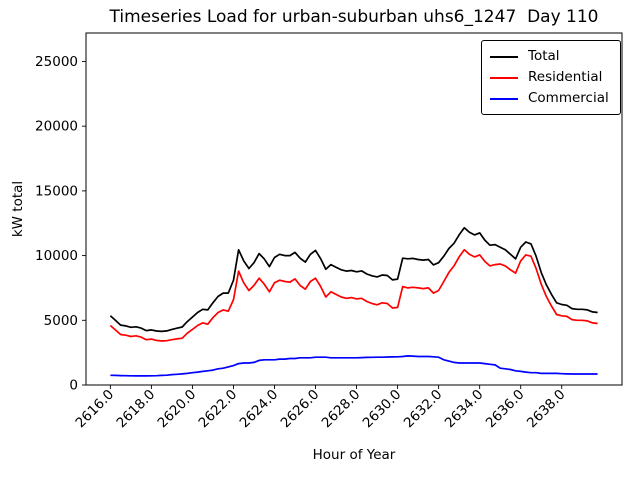  I want to click on series-line-residential, so click(353, 295).